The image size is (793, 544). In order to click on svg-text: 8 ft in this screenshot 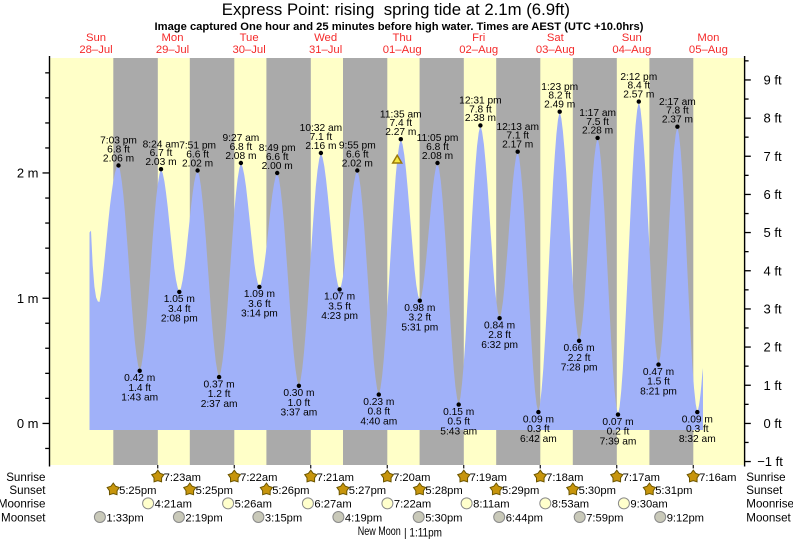, I will do `click(773, 118)`.